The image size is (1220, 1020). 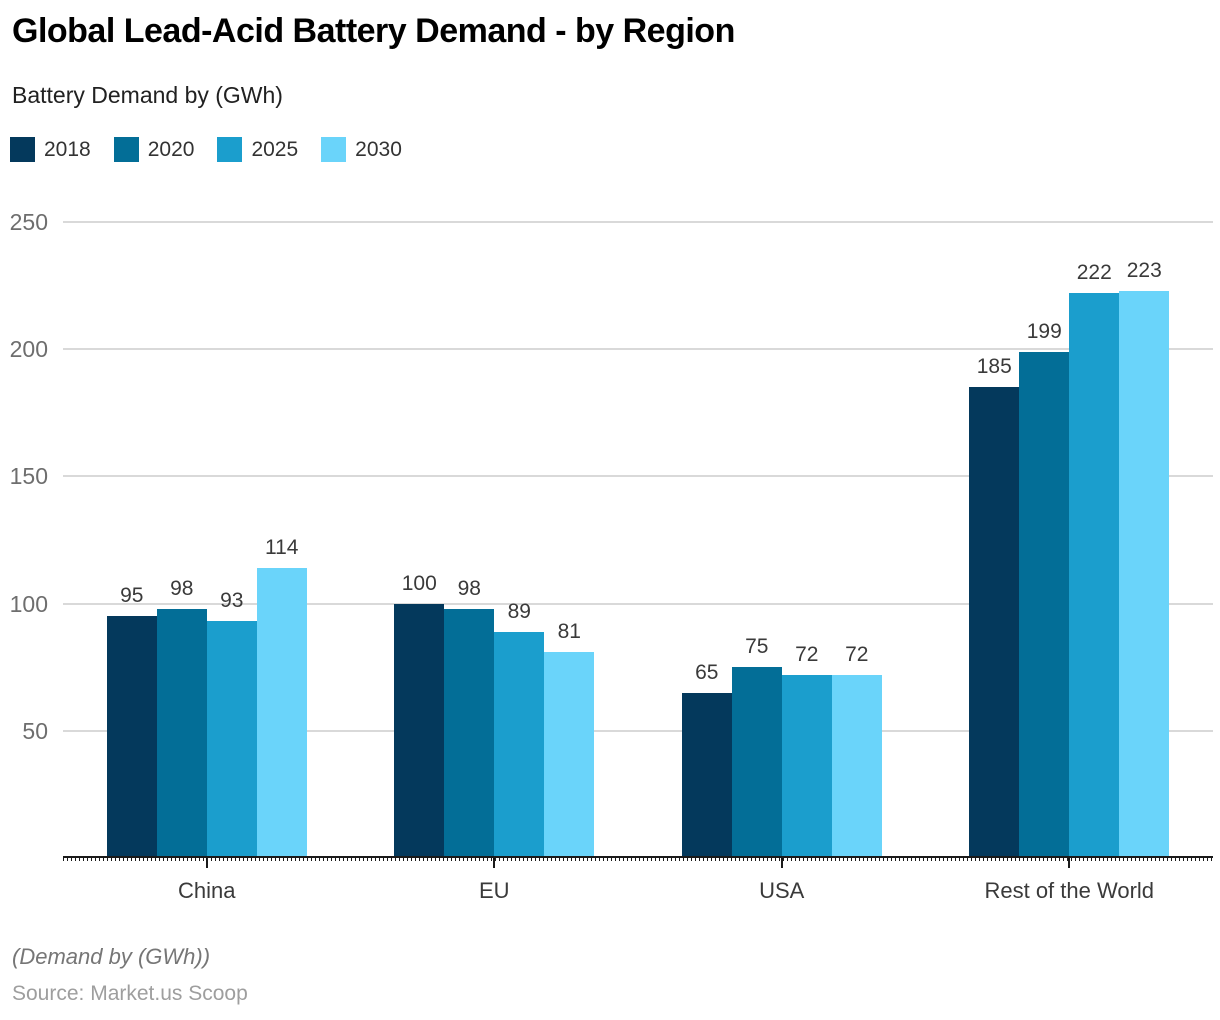 I want to click on bar-value-label: 222, so click(x=1094, y=273).